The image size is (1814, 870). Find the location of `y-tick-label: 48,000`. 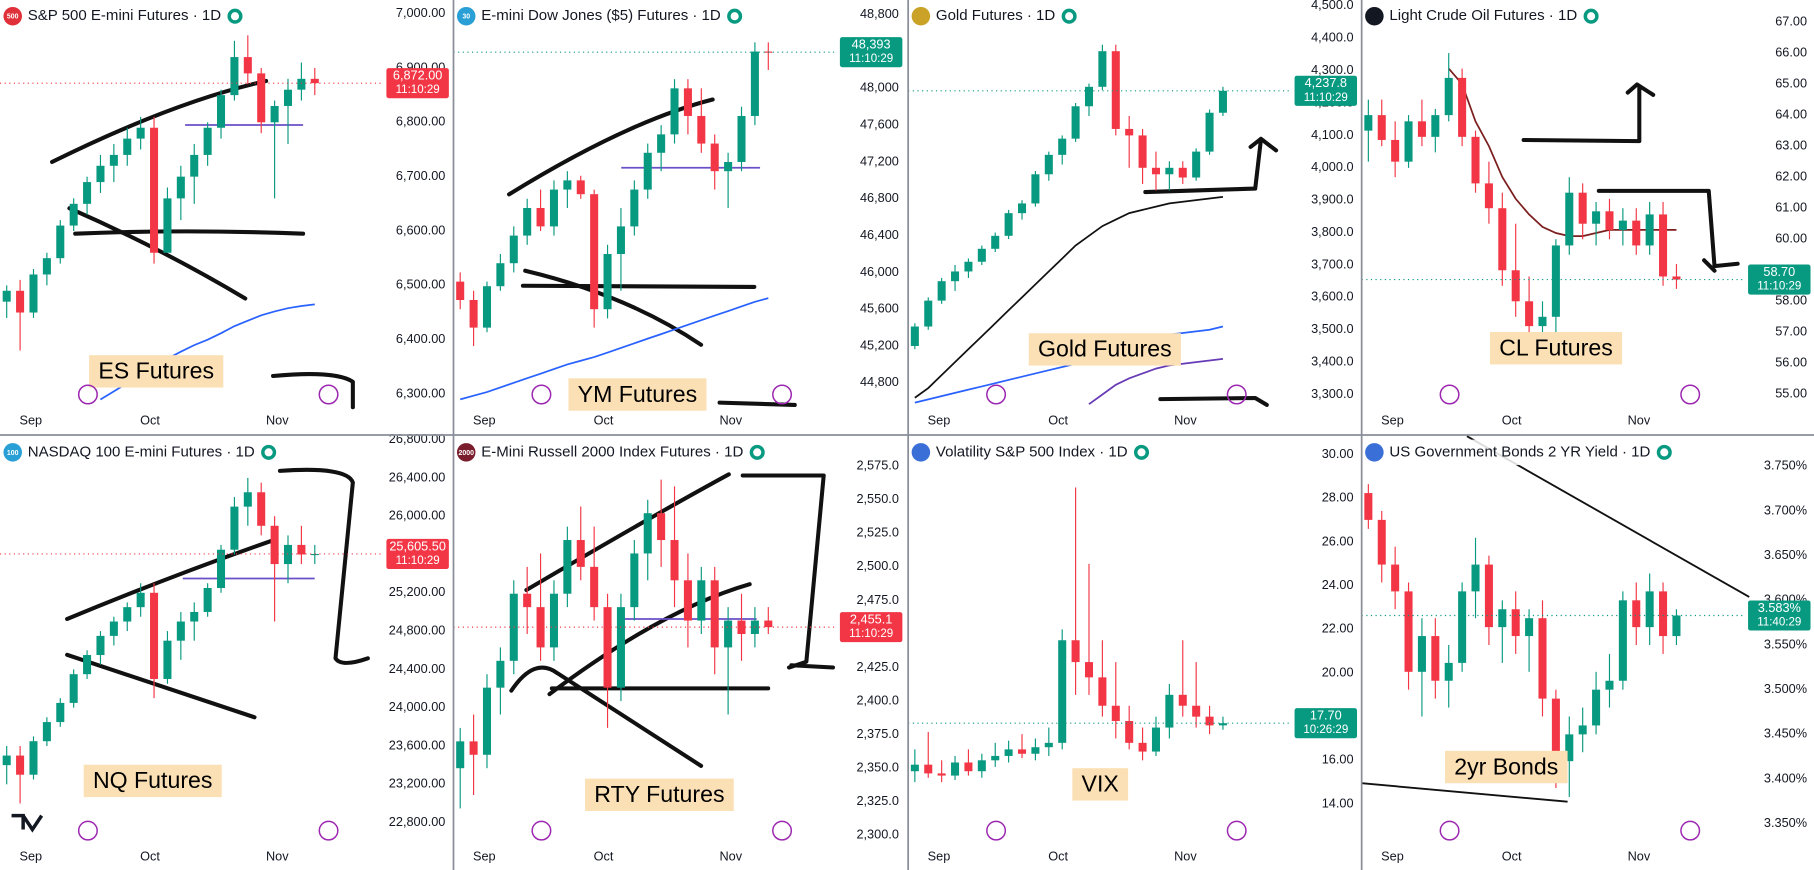

y-tick-label: 48,000 is located at coordinates (879, 87).